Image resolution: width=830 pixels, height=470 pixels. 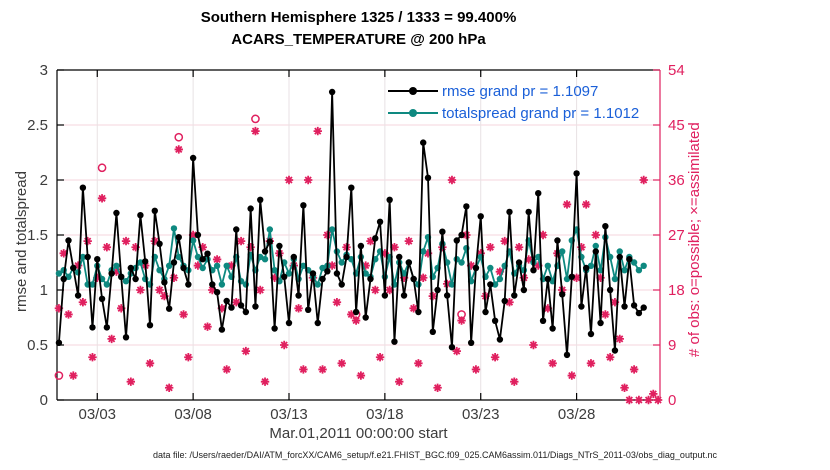 I want to click on x-tick-label: 03/08, so click(x=193, y=414).